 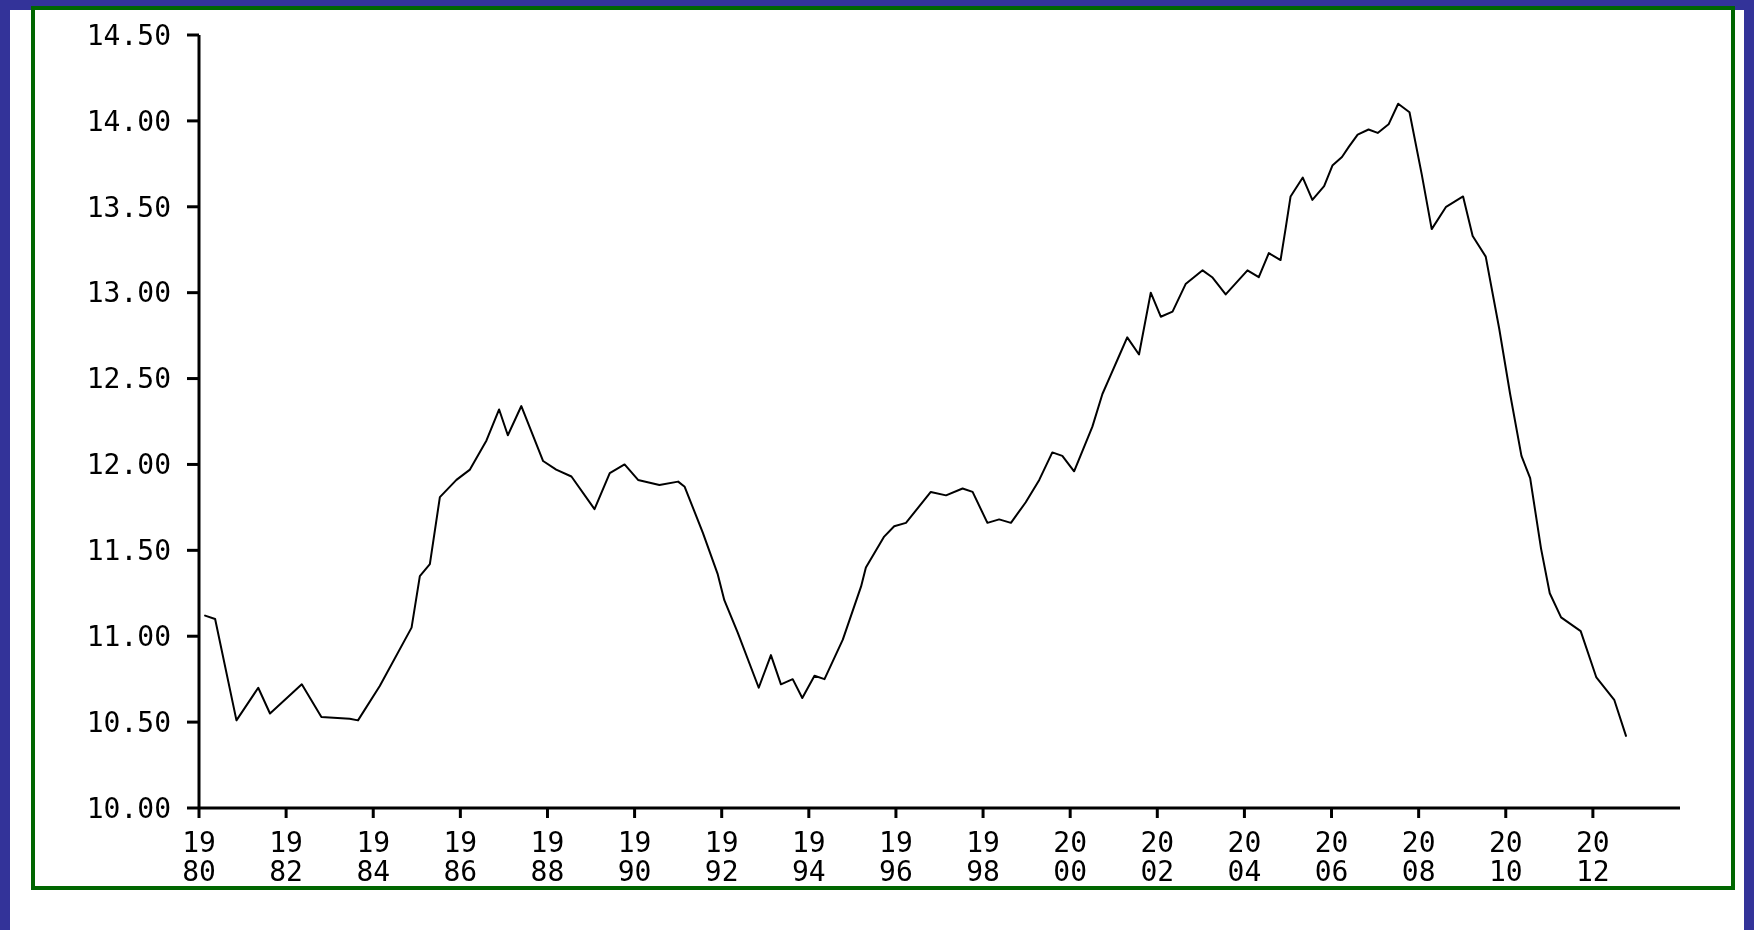 What do you see at coordinates (128, 293) in the screenshot?
I see `y-tick-label: 13.00` at bounding box center [128, 293].